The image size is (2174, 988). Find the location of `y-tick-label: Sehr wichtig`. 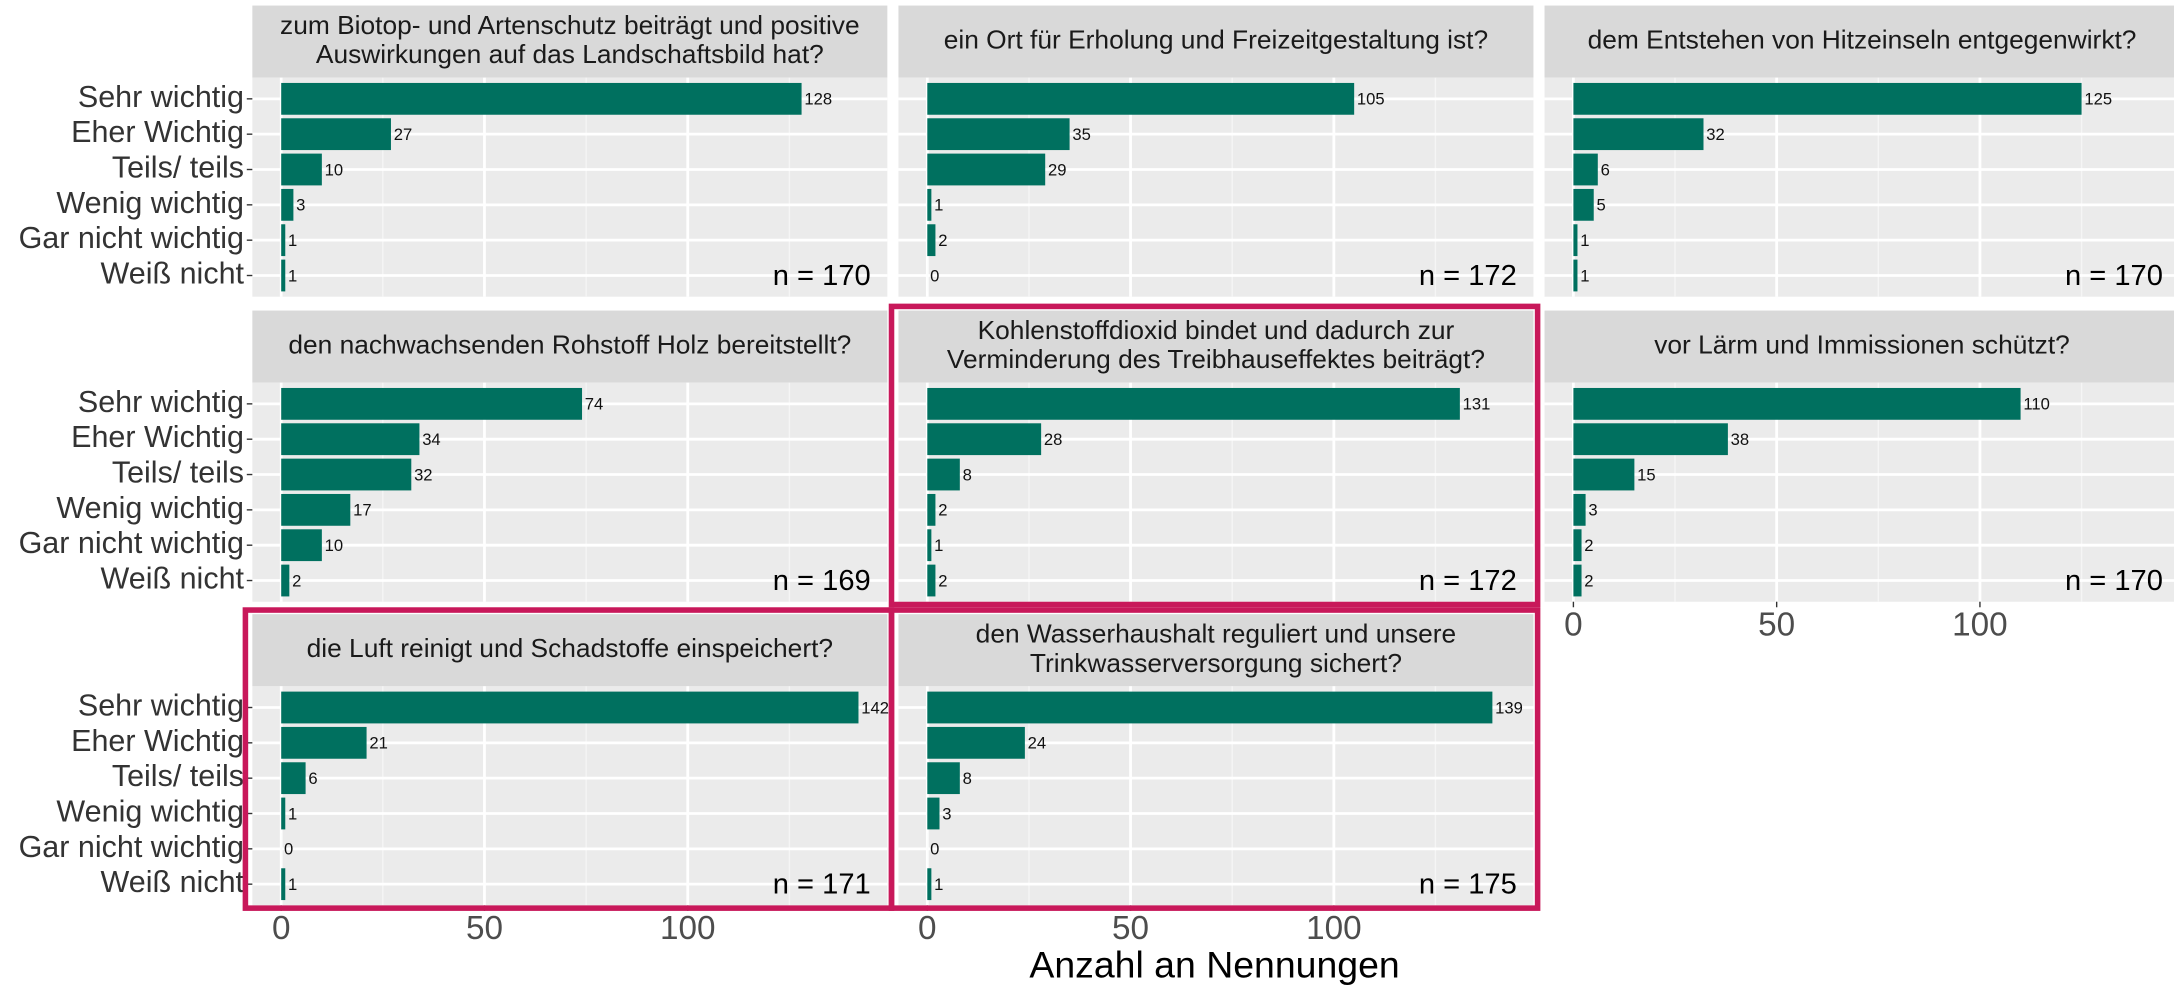

y-tick-label: Sehr wichtig is located at coordinates (161, 402).